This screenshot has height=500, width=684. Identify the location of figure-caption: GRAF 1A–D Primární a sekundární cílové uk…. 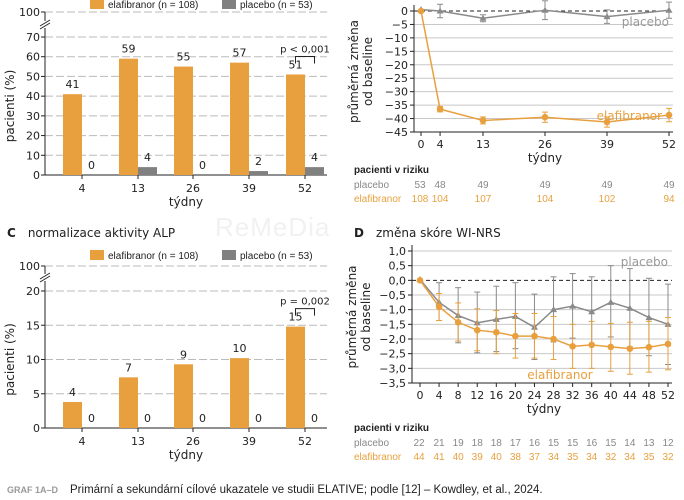
(275, 490).